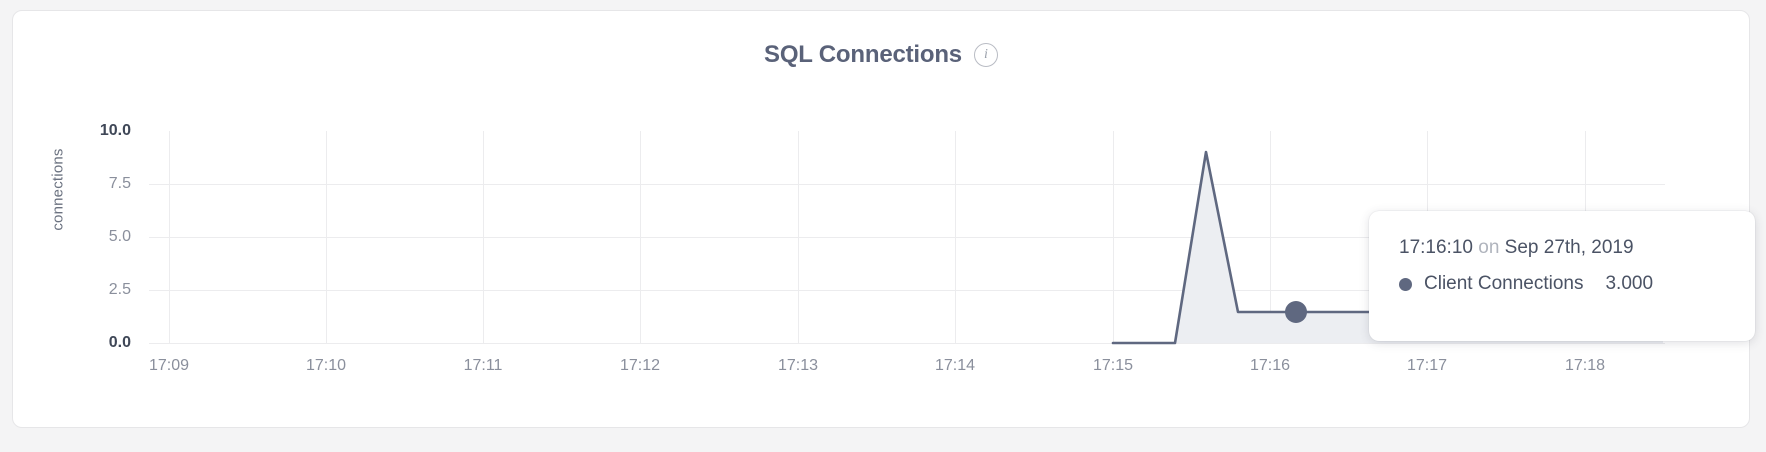 The image size is (1766, 452). Describe the element at coordinates (1436, 247) in the screenshot. I see `tooltip-time: 17:16:10` at that location.